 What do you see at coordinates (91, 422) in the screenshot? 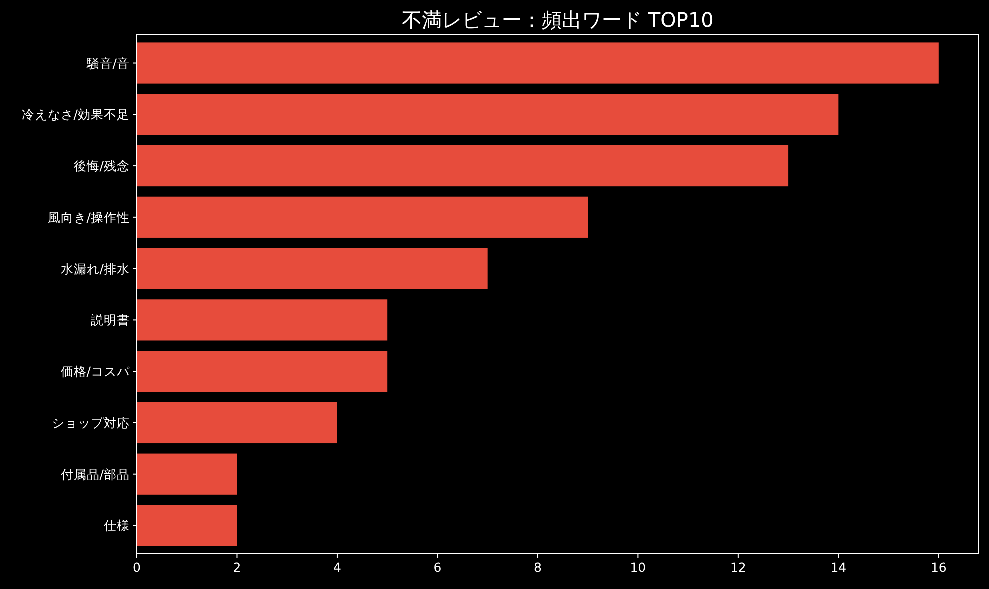
I see `y-tick-label: ショップ対応` at bounding box center [91, 422].